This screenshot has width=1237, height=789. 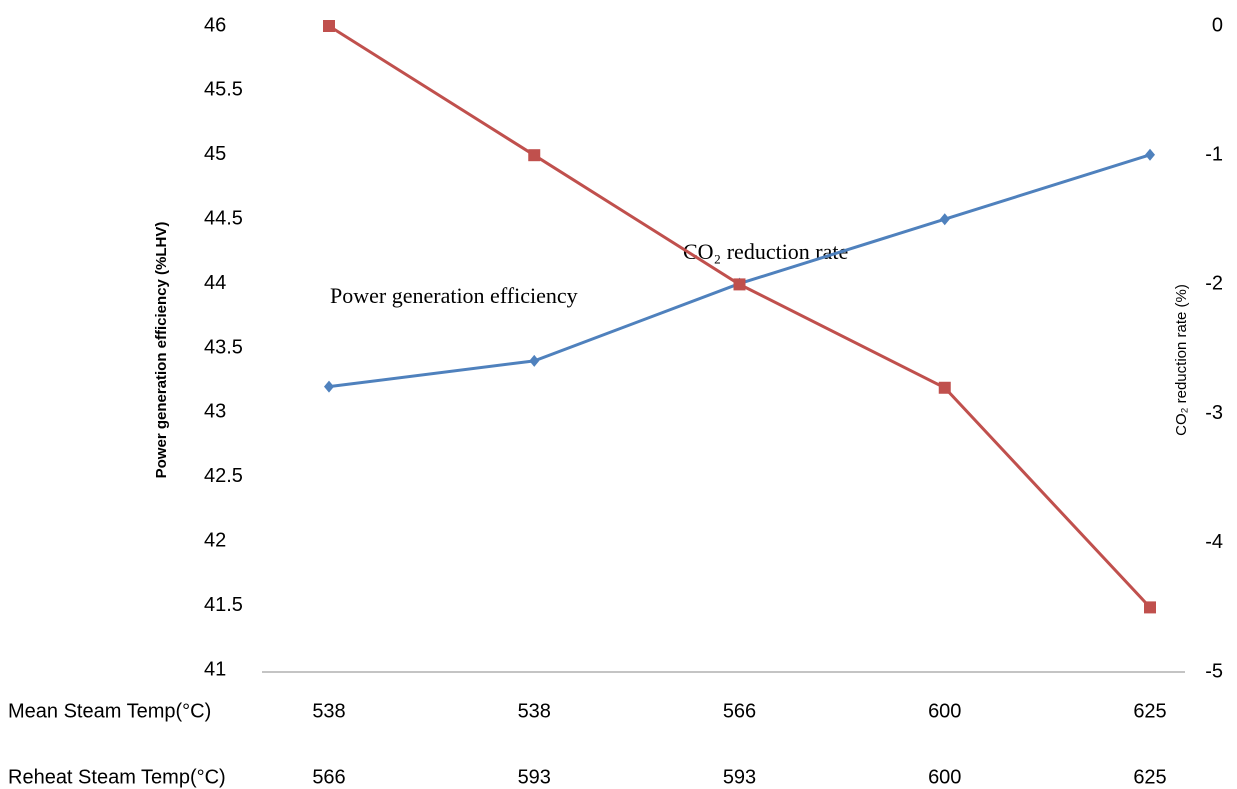 I want to click on category-row-name: Mean Steam Temp(°C), so click(x=109, y=711).